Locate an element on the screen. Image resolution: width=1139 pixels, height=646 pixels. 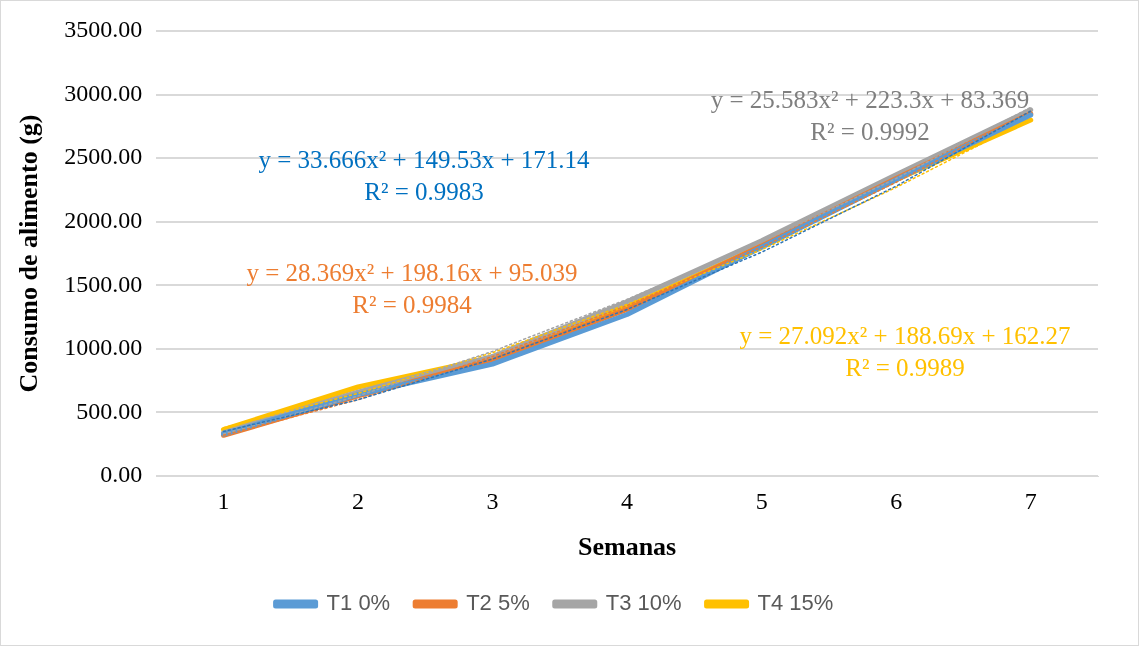
y-tick-label: 1500.00 is located at coordinates (103, 283).